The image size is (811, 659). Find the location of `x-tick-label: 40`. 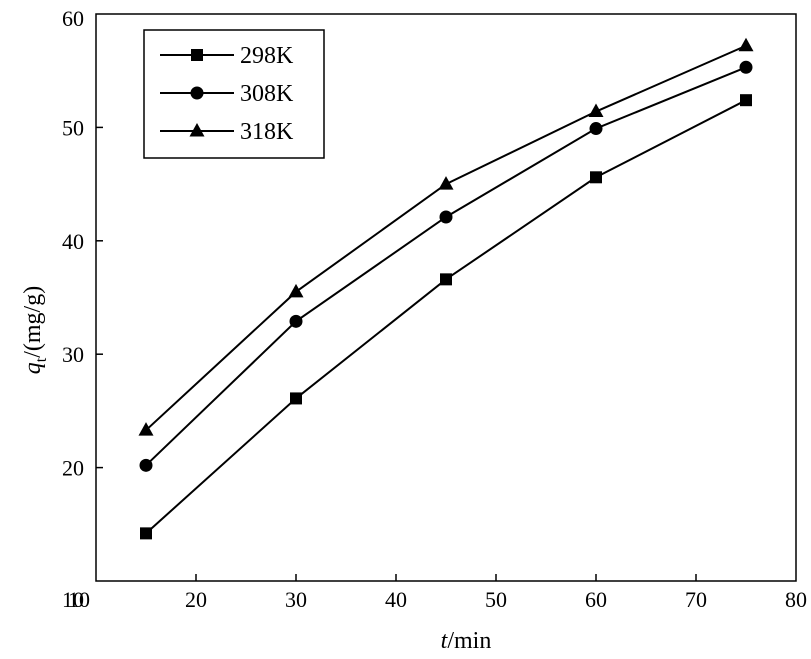

x-tick-label: 40 is located at coordinates (396, 599).